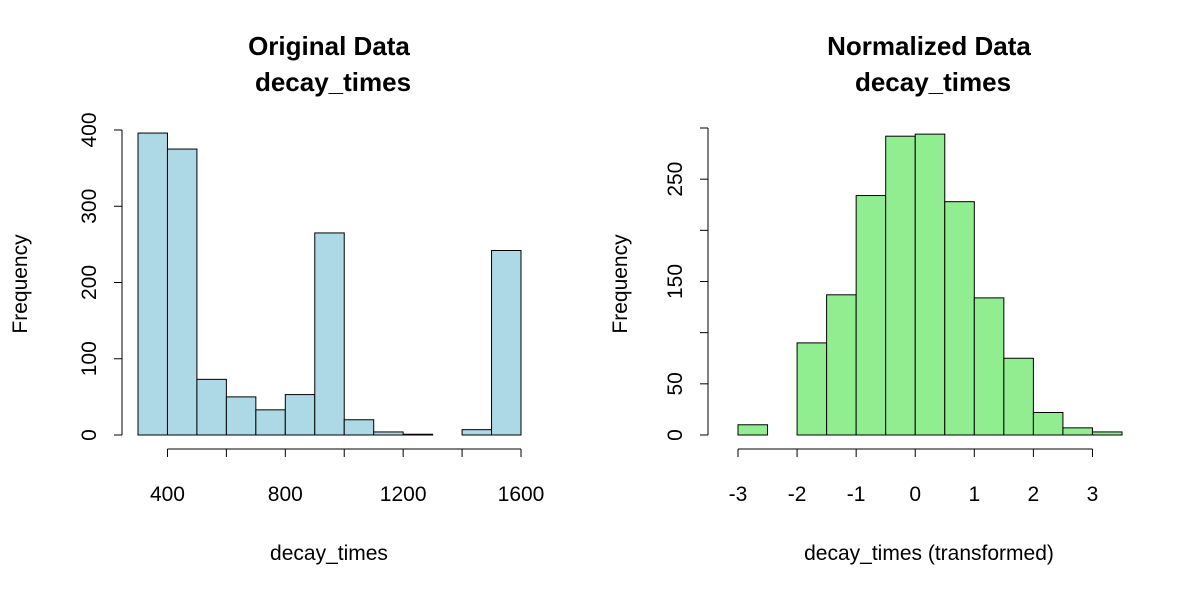  What do you see at coordinates (929, 553) in the screenshot?
I see `x-axis-label: decay_times (transformed)` at bounding box center [929, 553].